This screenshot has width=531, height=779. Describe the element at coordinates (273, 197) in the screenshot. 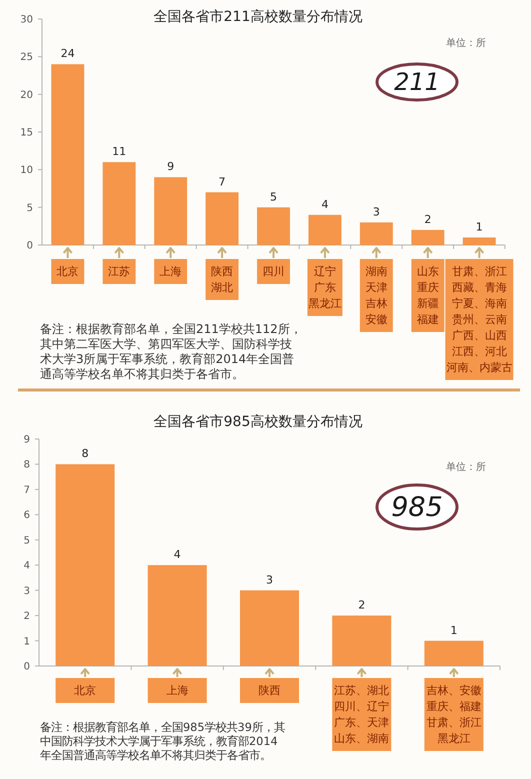

I see `data-label: 5` at that location.